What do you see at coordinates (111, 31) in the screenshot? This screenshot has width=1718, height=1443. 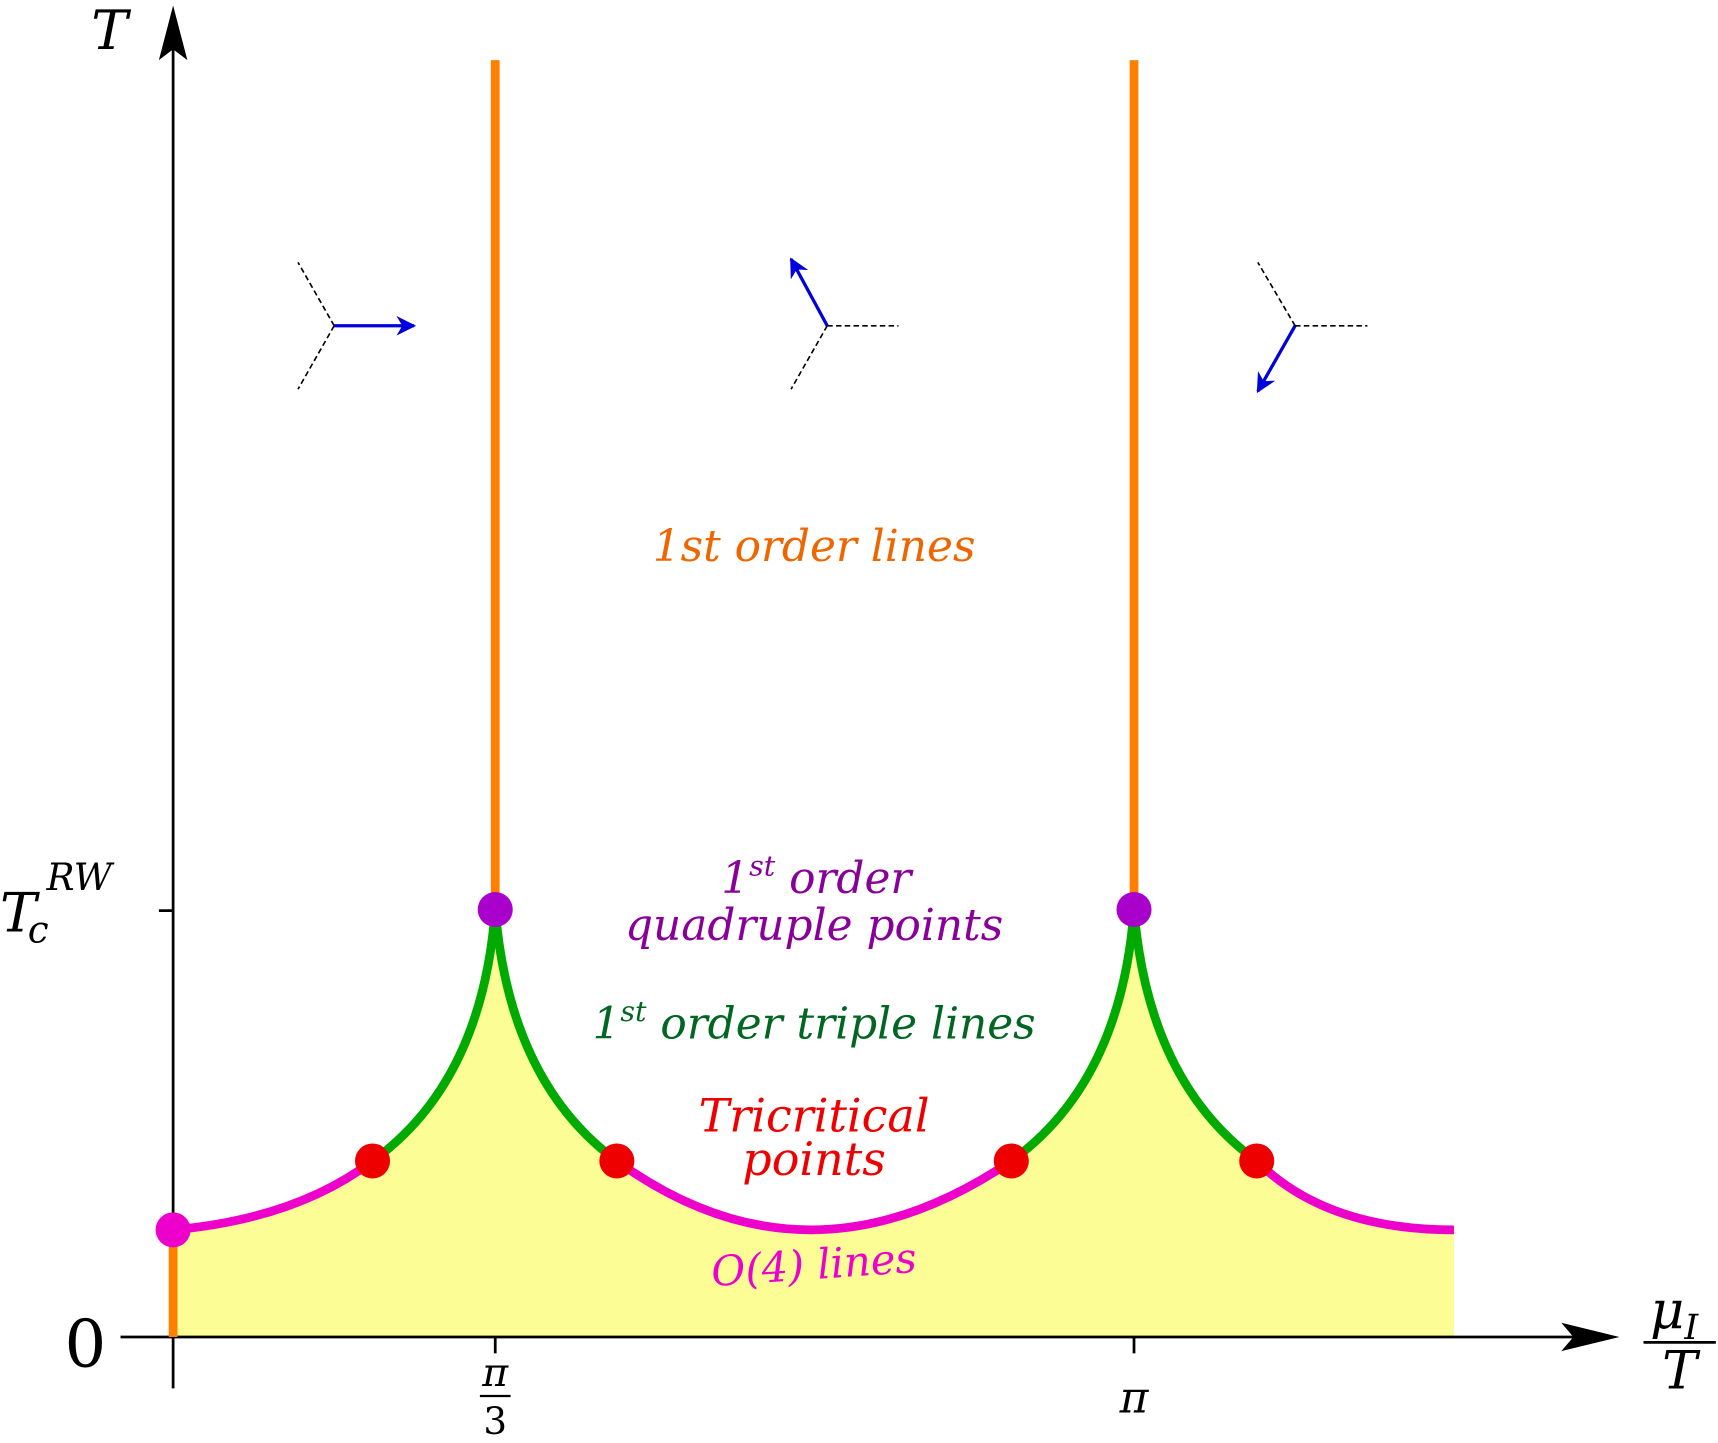 I see `y-axis-label: T` at bounding box center [111, 31].